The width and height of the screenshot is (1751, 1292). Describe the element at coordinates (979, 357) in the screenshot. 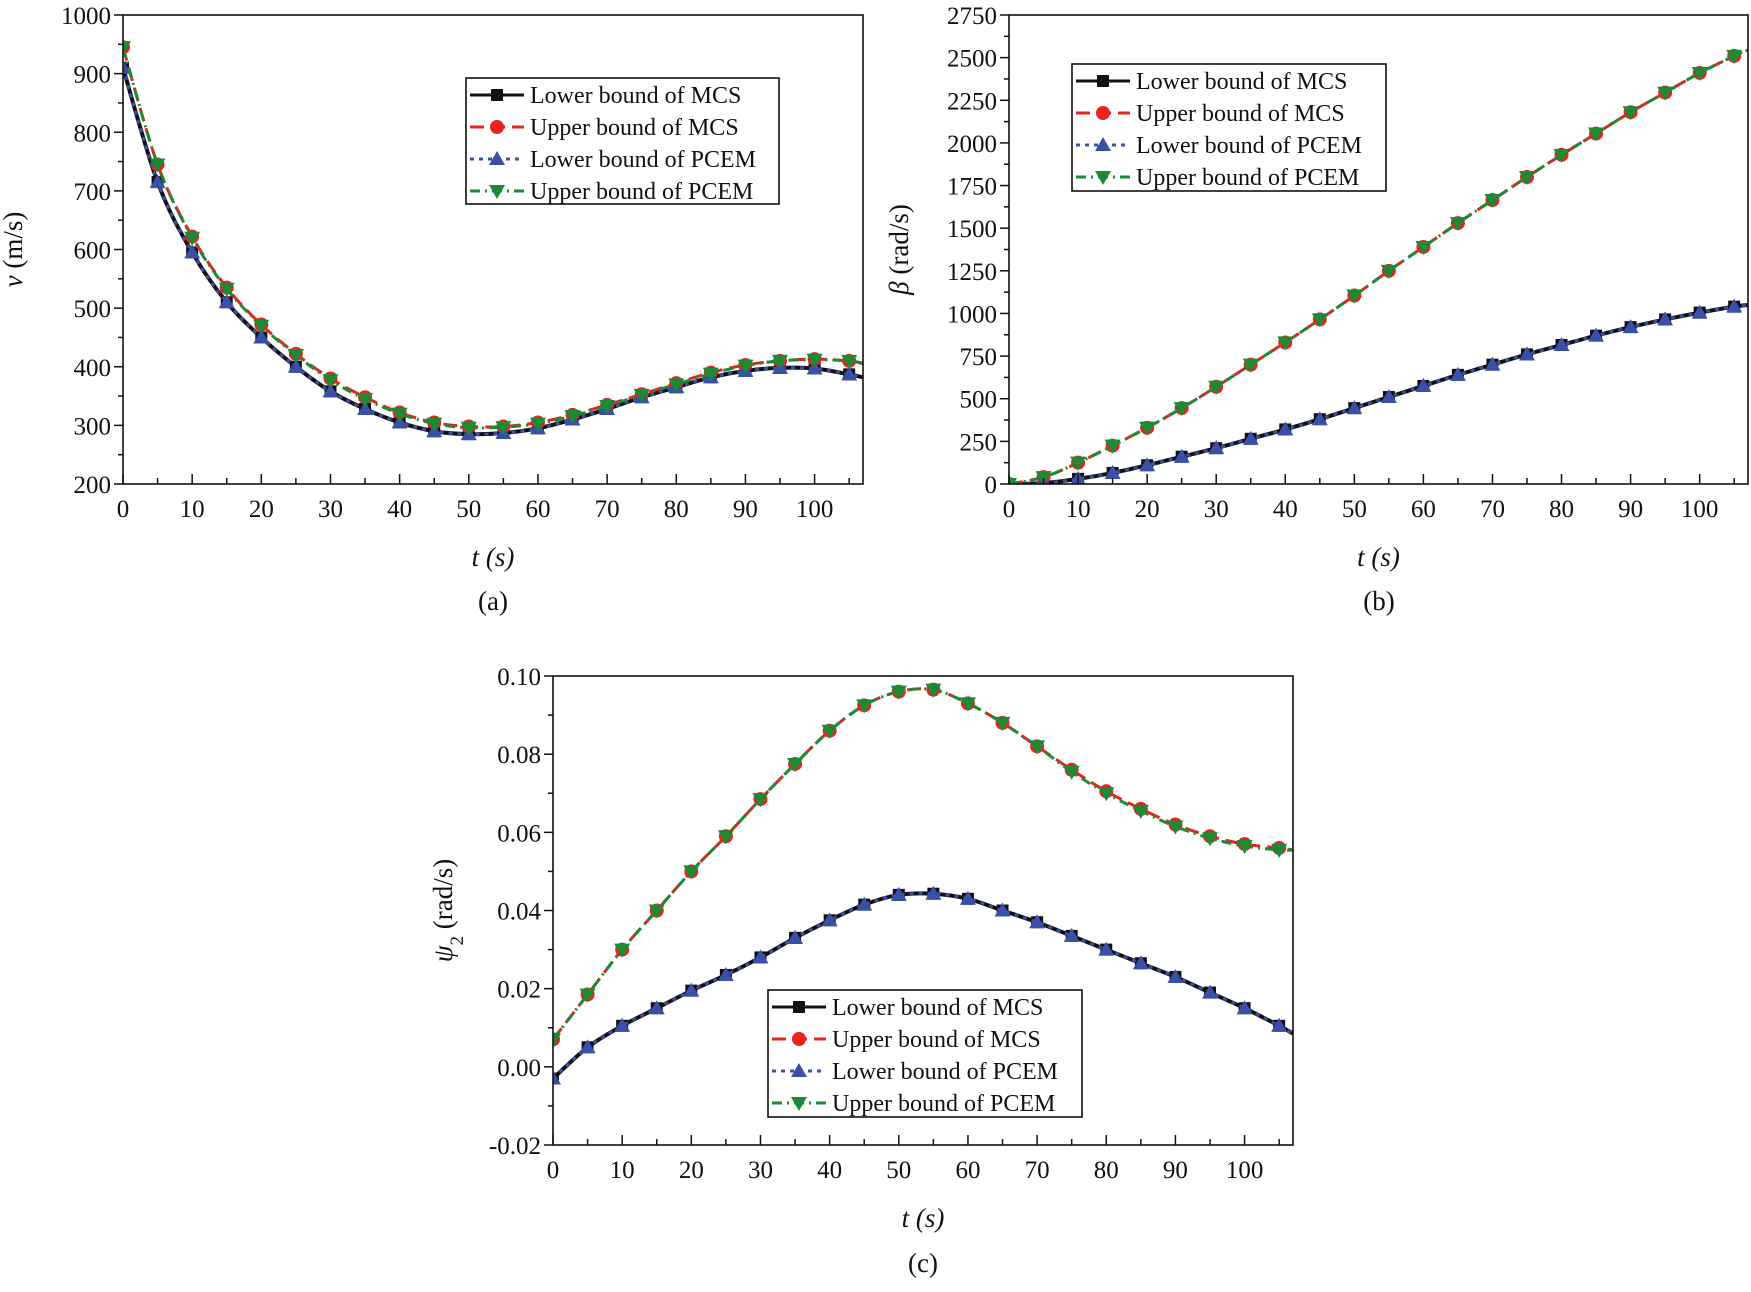

I see `y-tick-label: 750` at that location.